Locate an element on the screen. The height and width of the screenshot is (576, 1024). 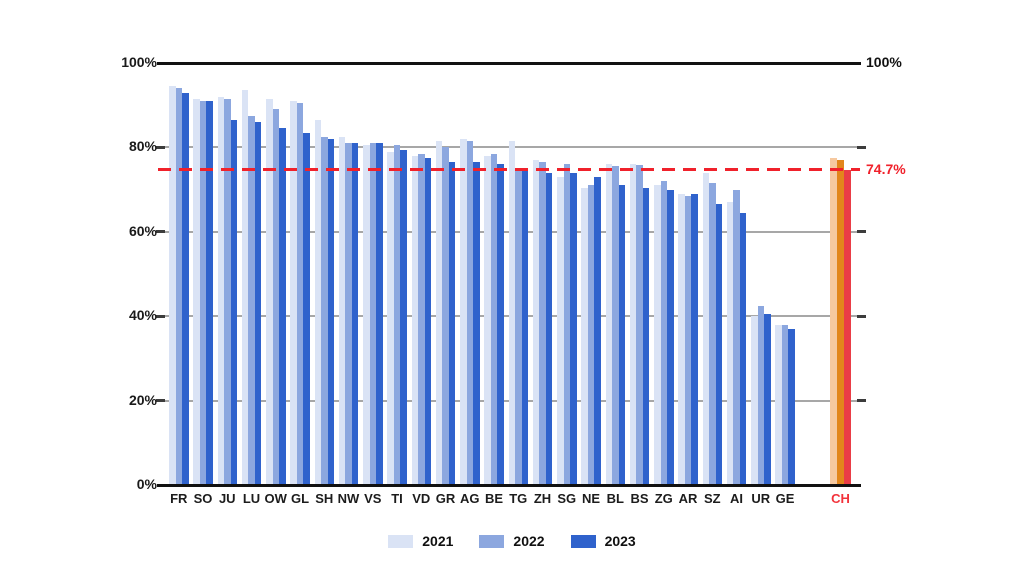
bar-SH-2023 is located at coordinates (330, 311).